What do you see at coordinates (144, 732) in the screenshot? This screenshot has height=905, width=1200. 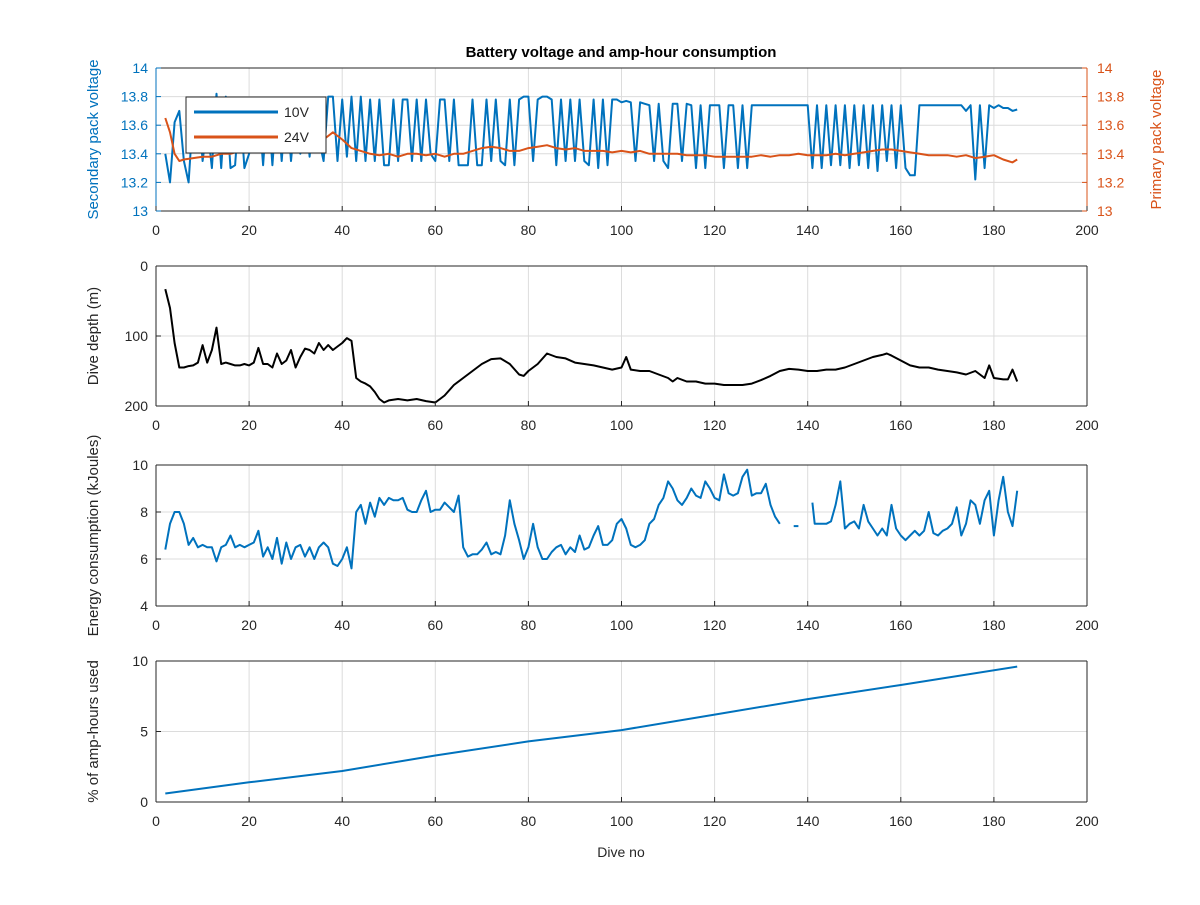 I see `y-tick-label: 5` at bounding box center [144, 732].